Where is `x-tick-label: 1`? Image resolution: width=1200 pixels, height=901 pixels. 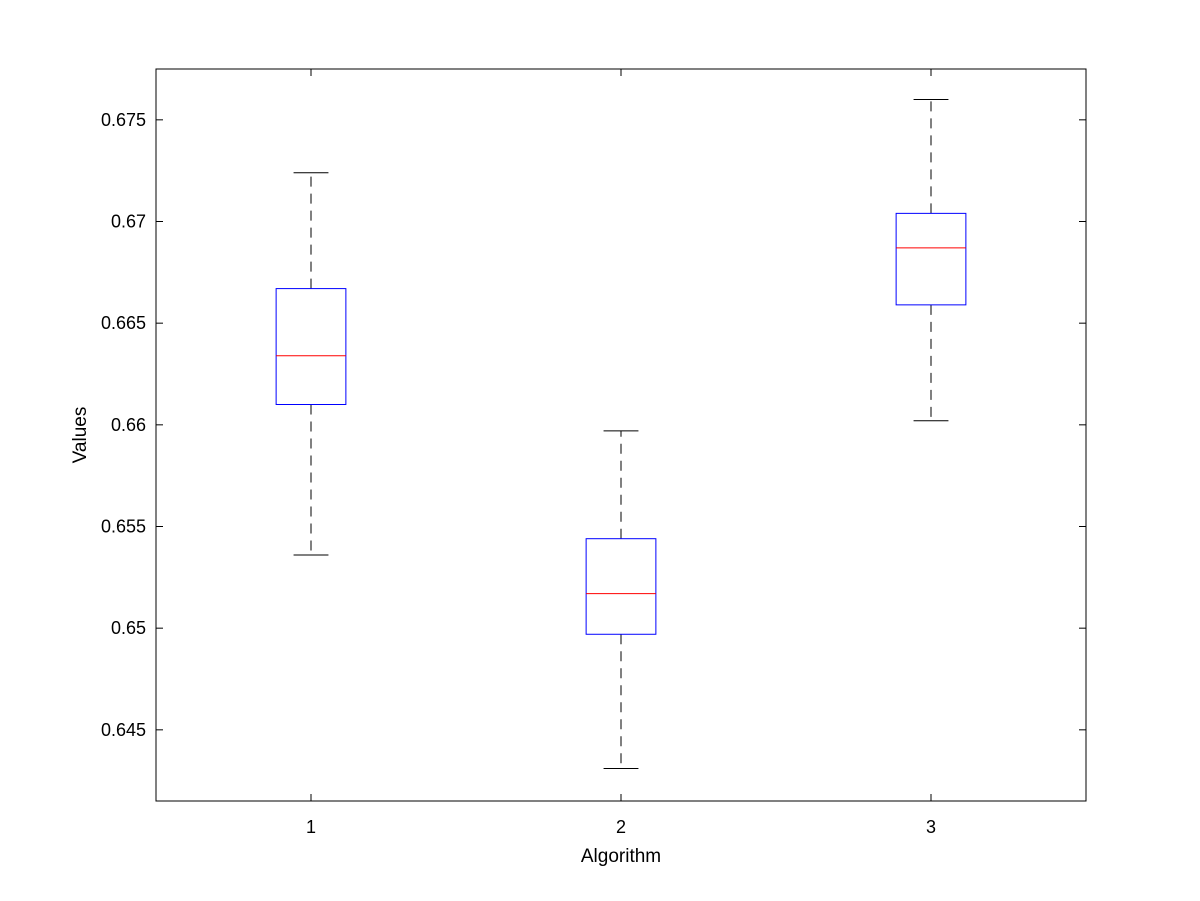
x-tick-label: 1 is located at coordinates (311, 827).